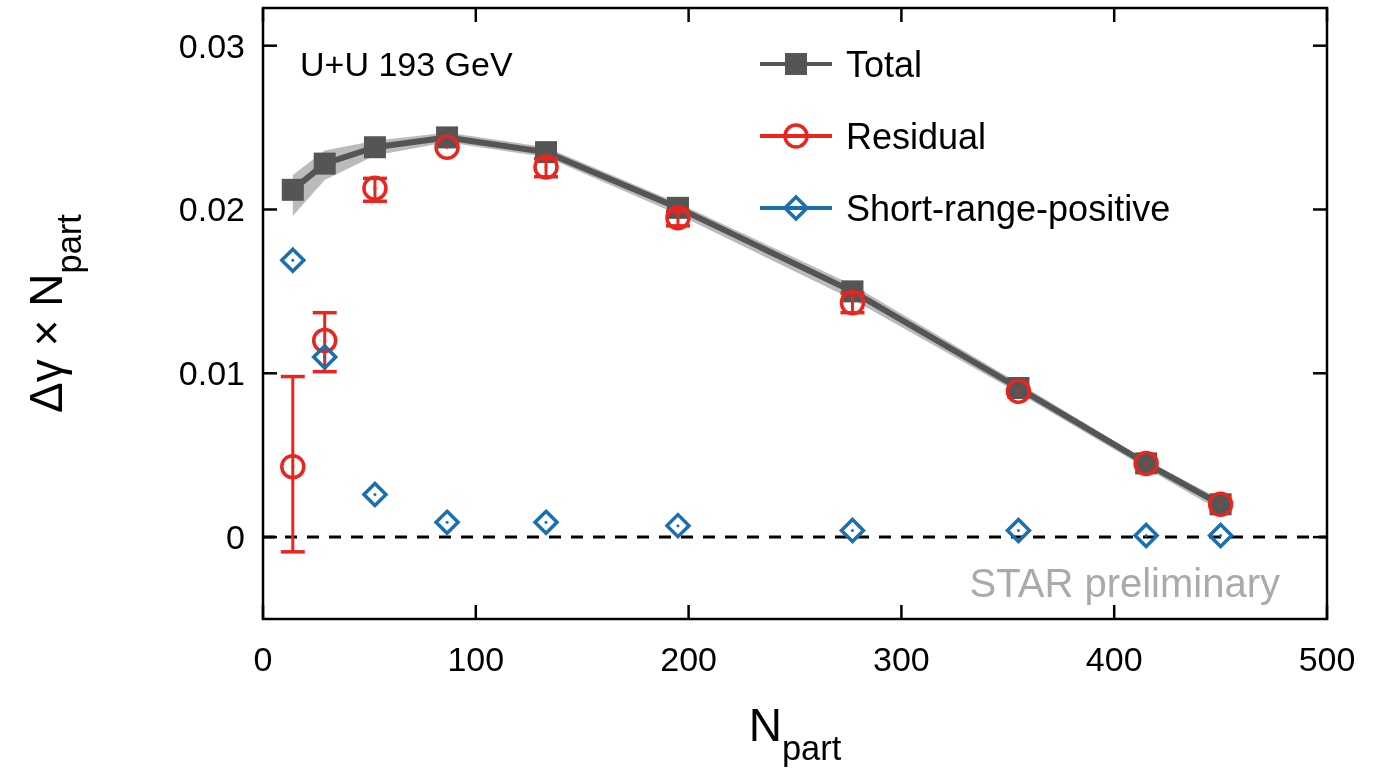 The image size is (1379, 779). I want to click on x-tick-label: 400, so click(1114, 659).